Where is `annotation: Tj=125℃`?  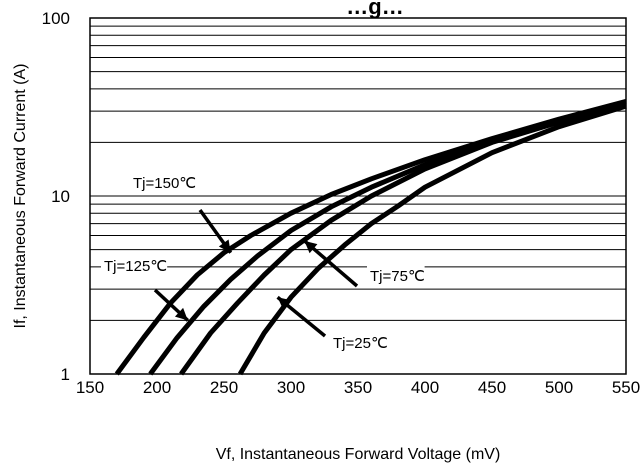
annotation: Tj=125℃ is located at coordinates (145, 289).